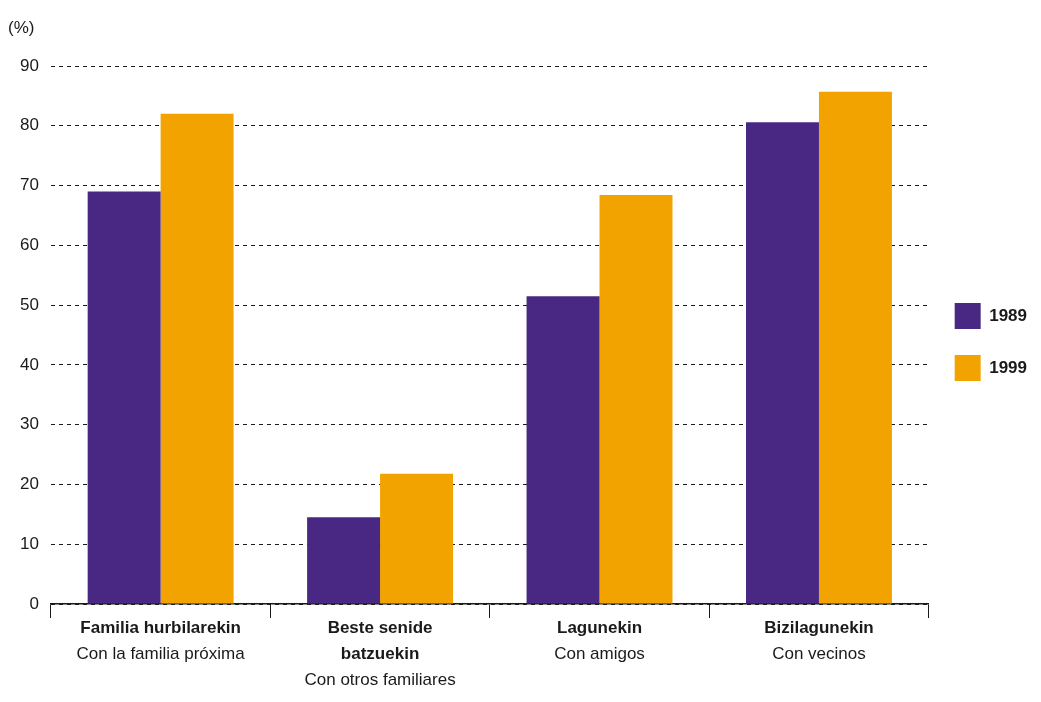 This screenshot has height=702, width=1041. What do you see at coordinates (29, 125) in the screenshot?
I see `y-tick-label: 80` at bounding box center [29, 125].